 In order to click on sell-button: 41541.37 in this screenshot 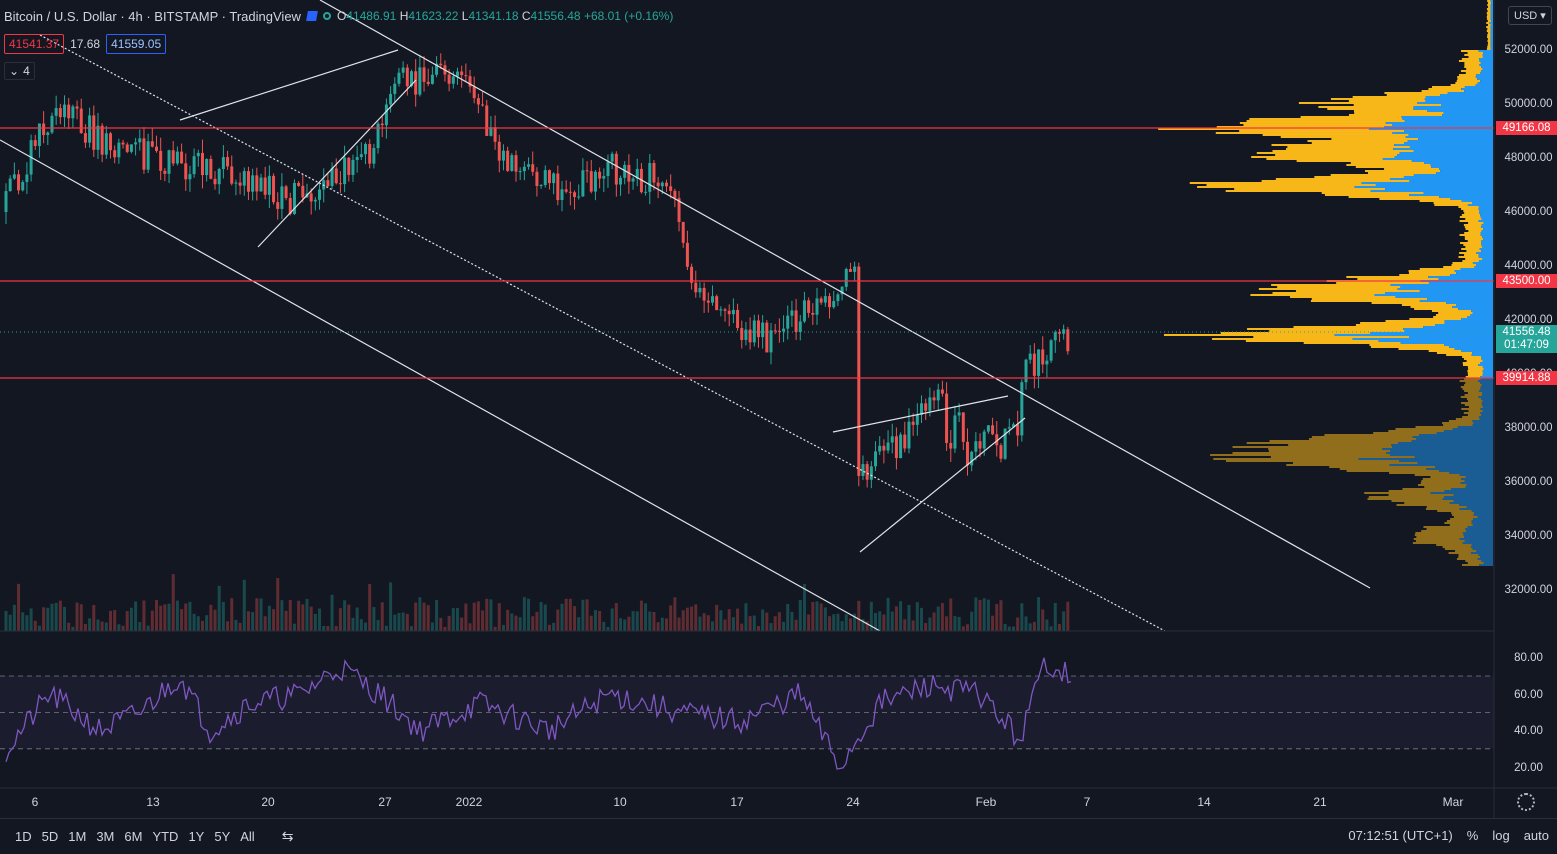, I will do `click(34, 44)`.